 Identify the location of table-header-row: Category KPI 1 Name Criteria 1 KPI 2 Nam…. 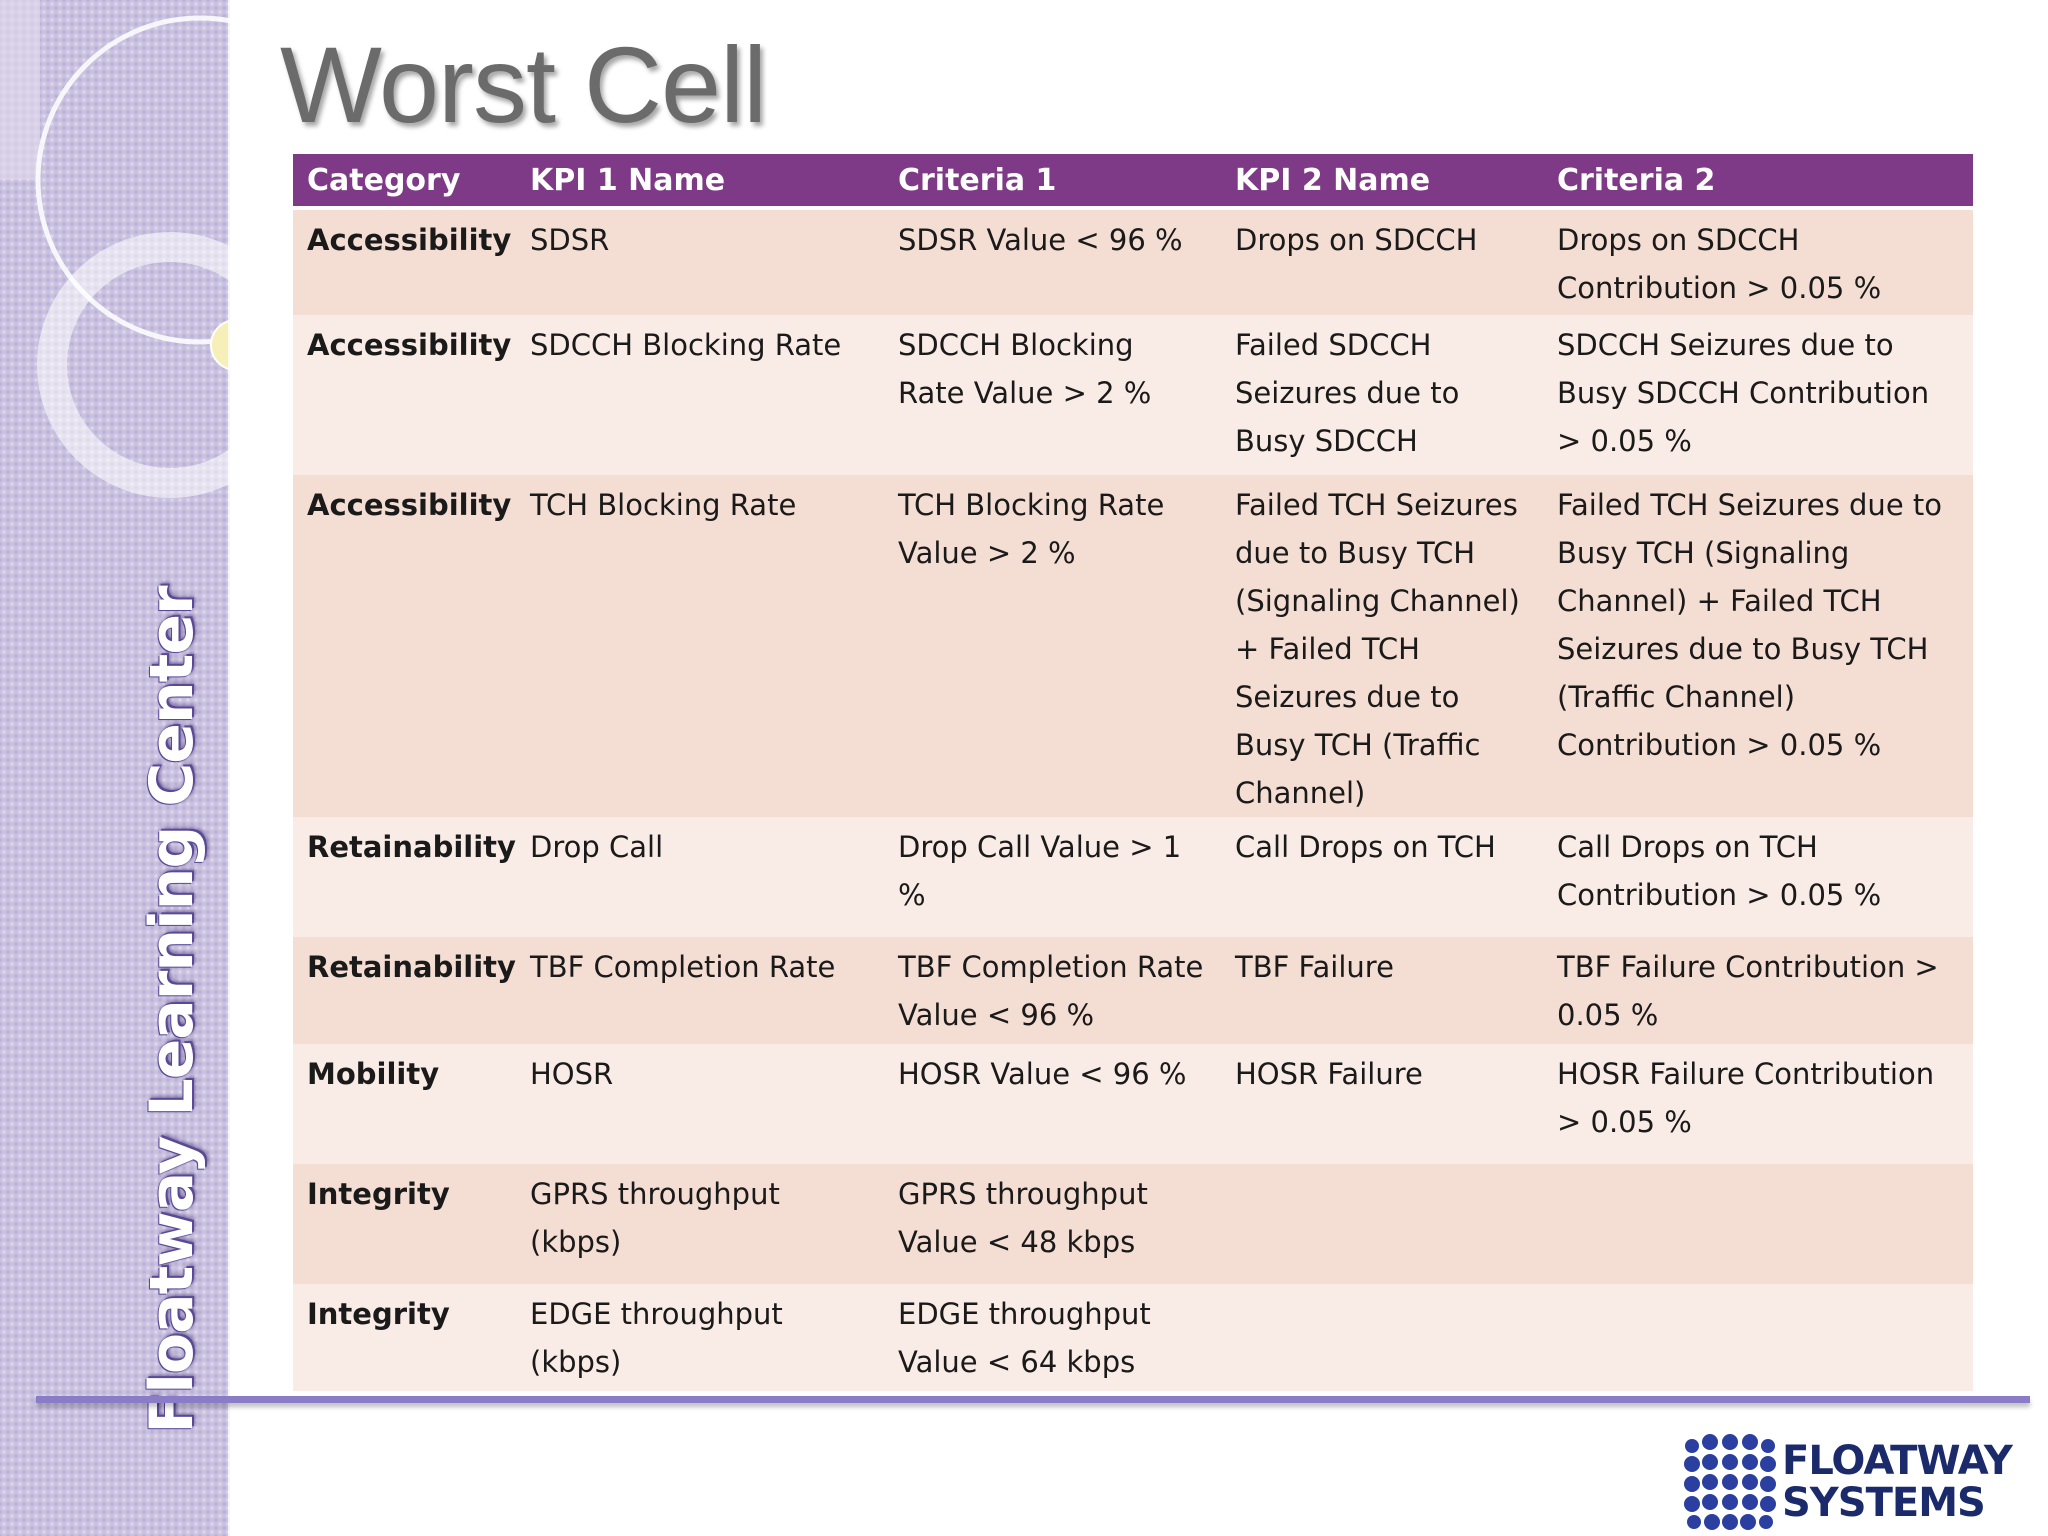
(1133, 182).